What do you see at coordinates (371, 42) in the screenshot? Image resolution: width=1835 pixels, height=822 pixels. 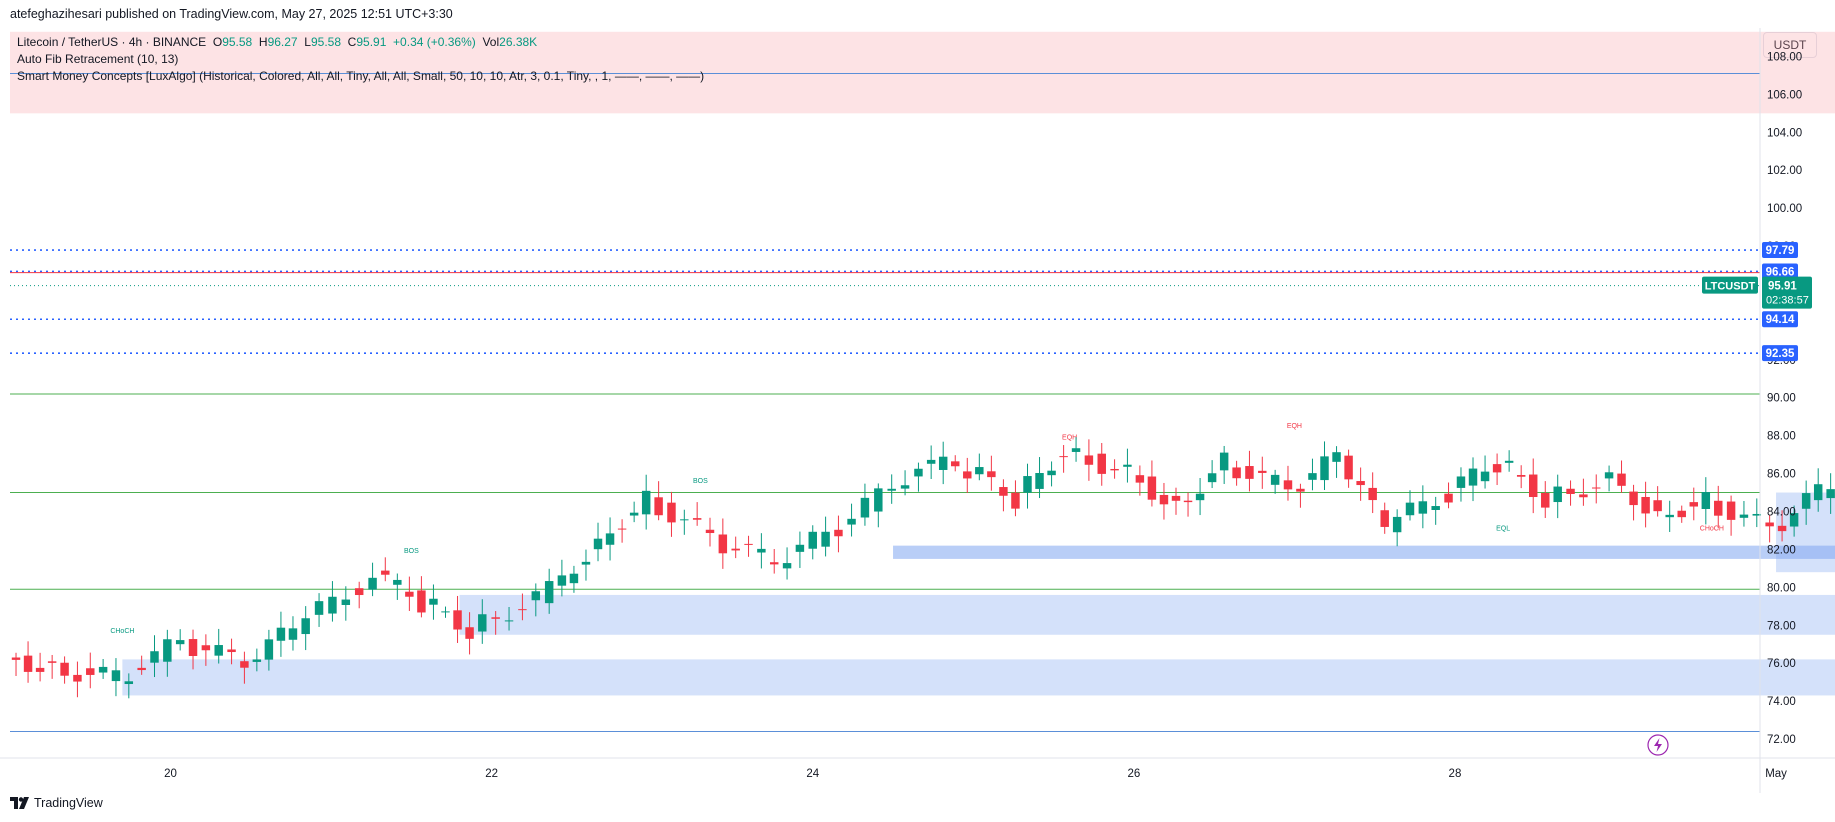 I see `legend-close-value: 95.91` at bounding box center [371, 42].